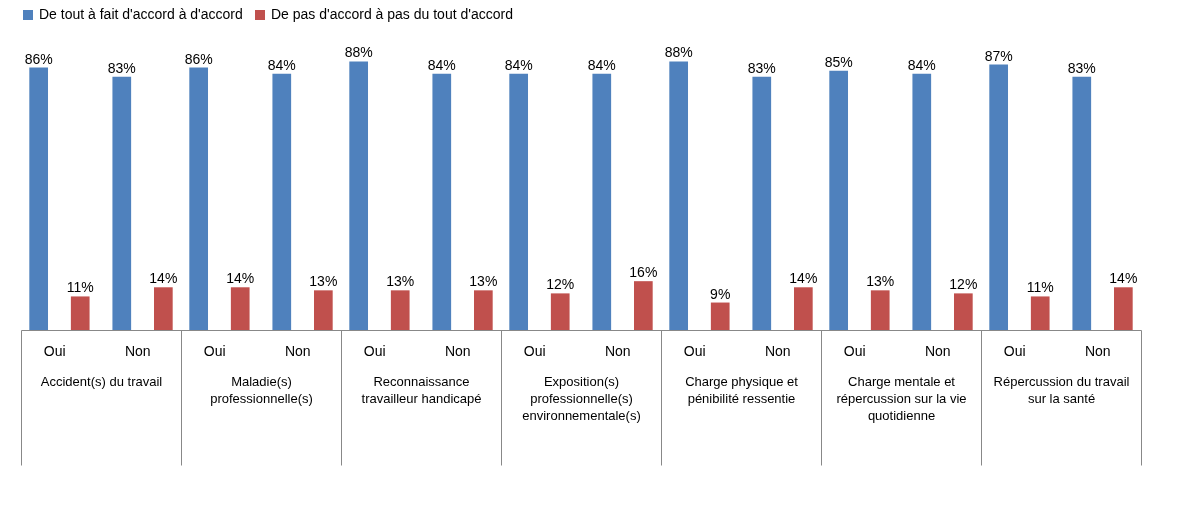  What do you see at coordinates (581, 398) in the screenshot?
I see `text: Exposition(s) professionnelle(s) environnementale(s)` at bounding box center [581, 398].